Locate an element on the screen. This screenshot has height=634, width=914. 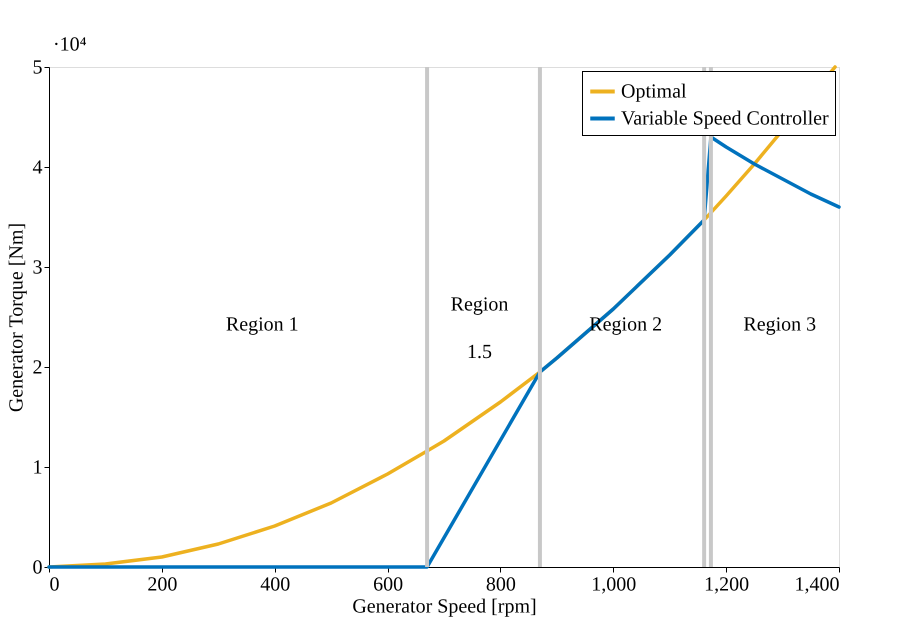
x-tick-label: 1,200 is located at coordinates (727, 585).